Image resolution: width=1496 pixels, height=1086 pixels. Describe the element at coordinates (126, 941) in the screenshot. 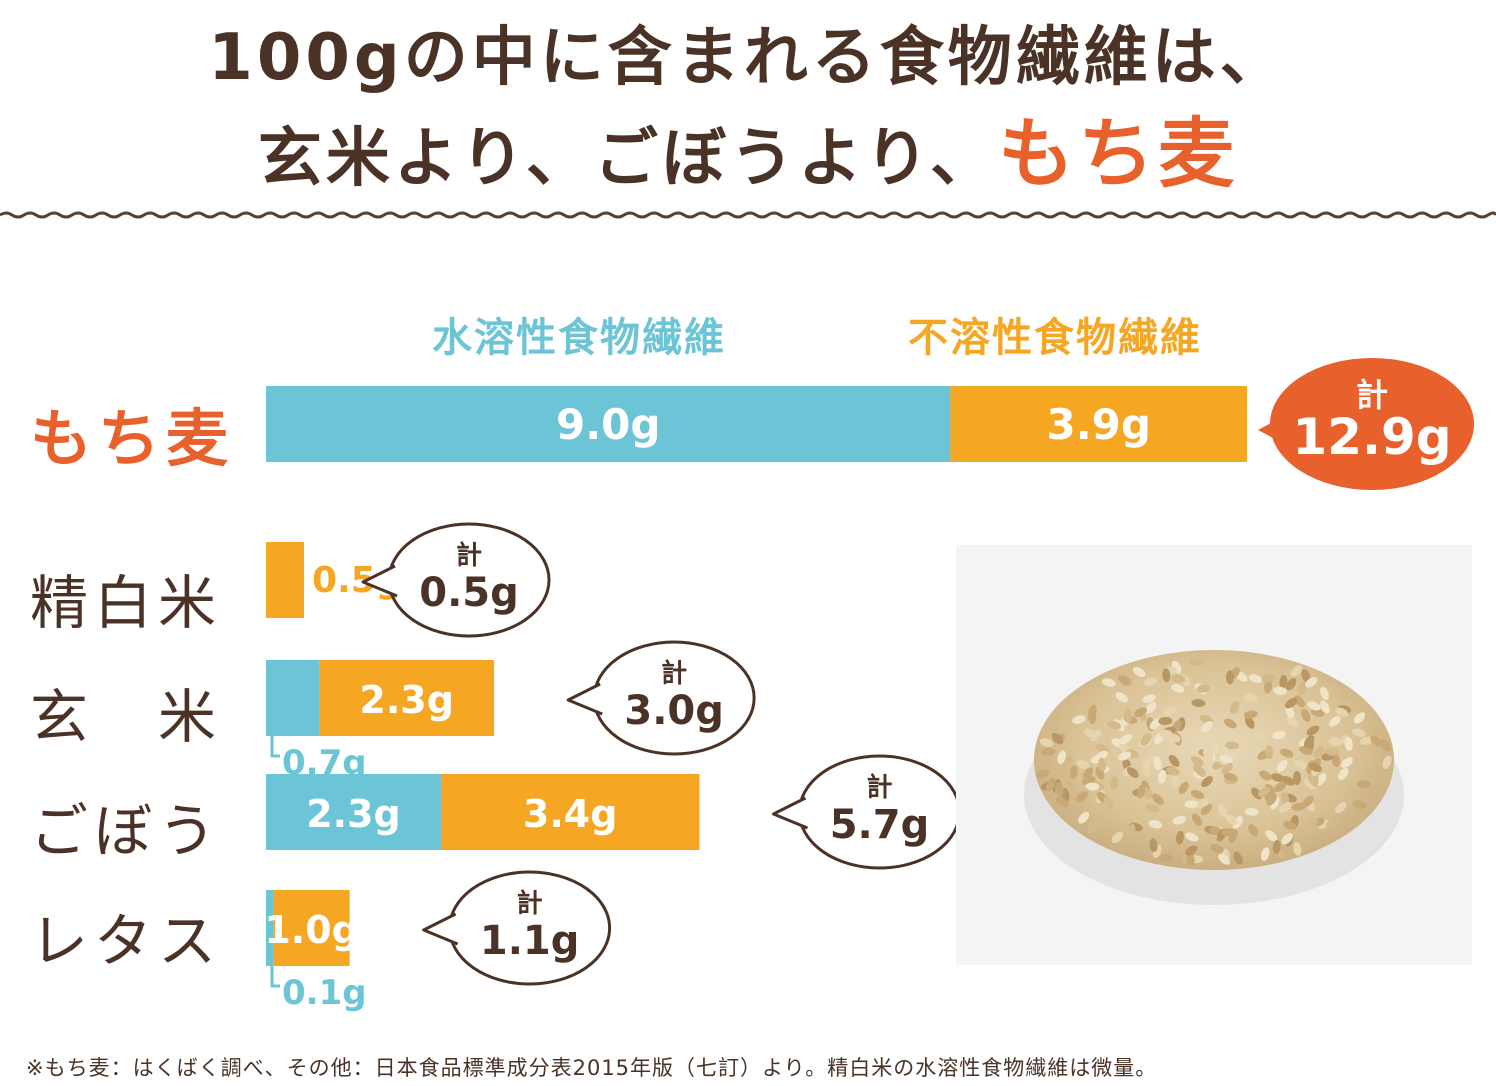

I see `category-label-lettuce: レタス` at that location.